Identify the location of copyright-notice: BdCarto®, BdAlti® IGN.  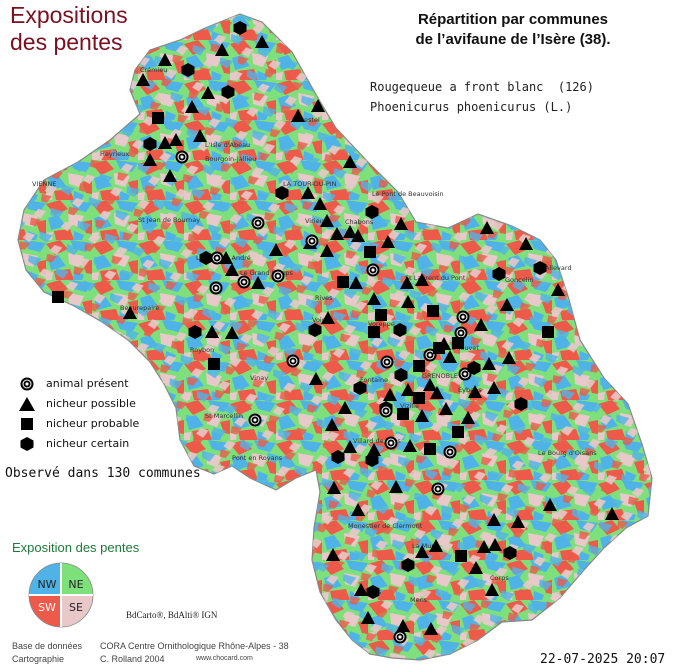
(172, 615).